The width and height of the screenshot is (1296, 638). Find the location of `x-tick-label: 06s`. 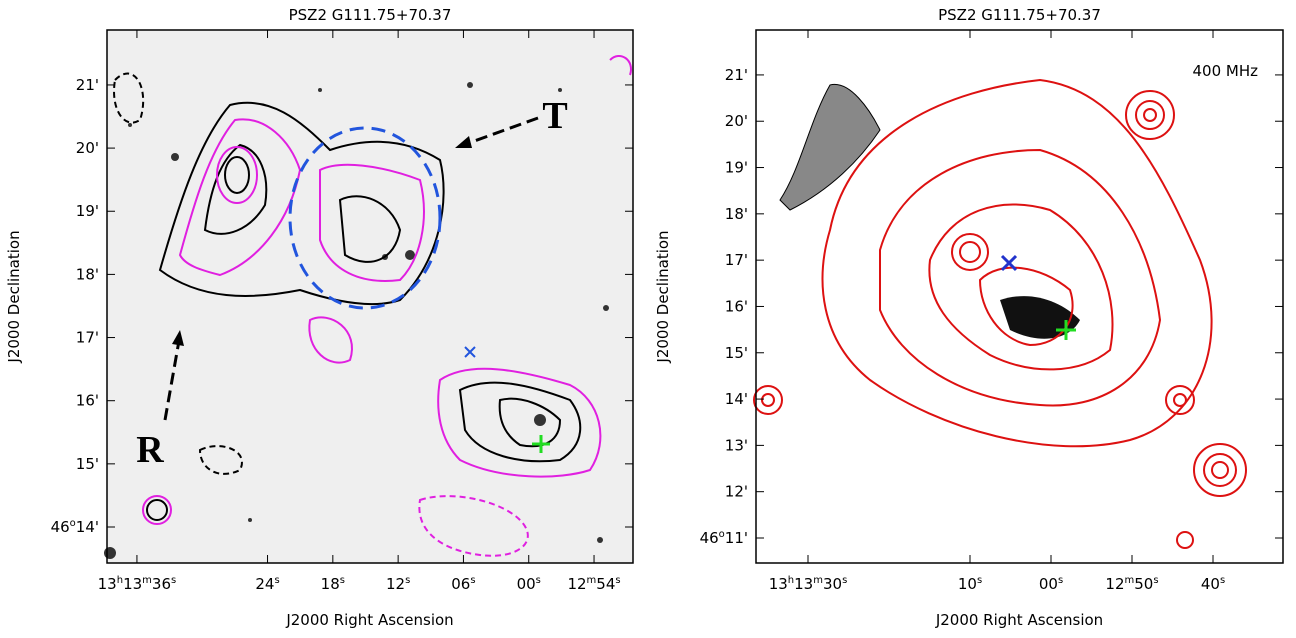

x-tick-label: 06s is located at coordinates (463, 584).